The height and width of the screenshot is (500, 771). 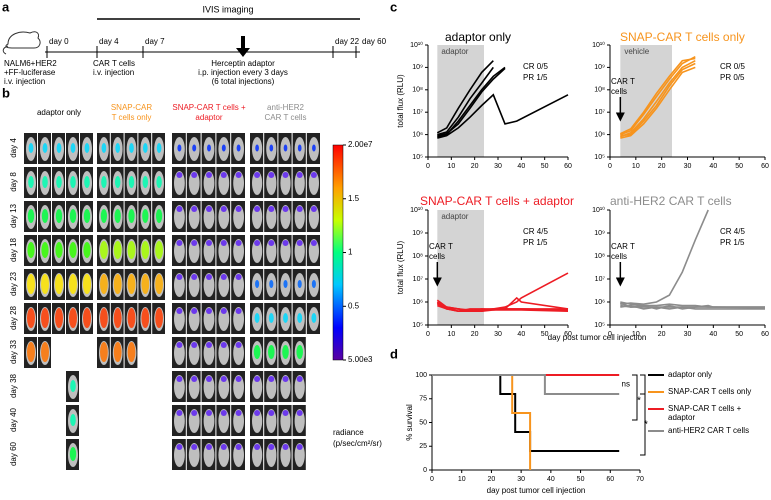 I want to click on day-row-label: day 28, so click(x=13, y=317).